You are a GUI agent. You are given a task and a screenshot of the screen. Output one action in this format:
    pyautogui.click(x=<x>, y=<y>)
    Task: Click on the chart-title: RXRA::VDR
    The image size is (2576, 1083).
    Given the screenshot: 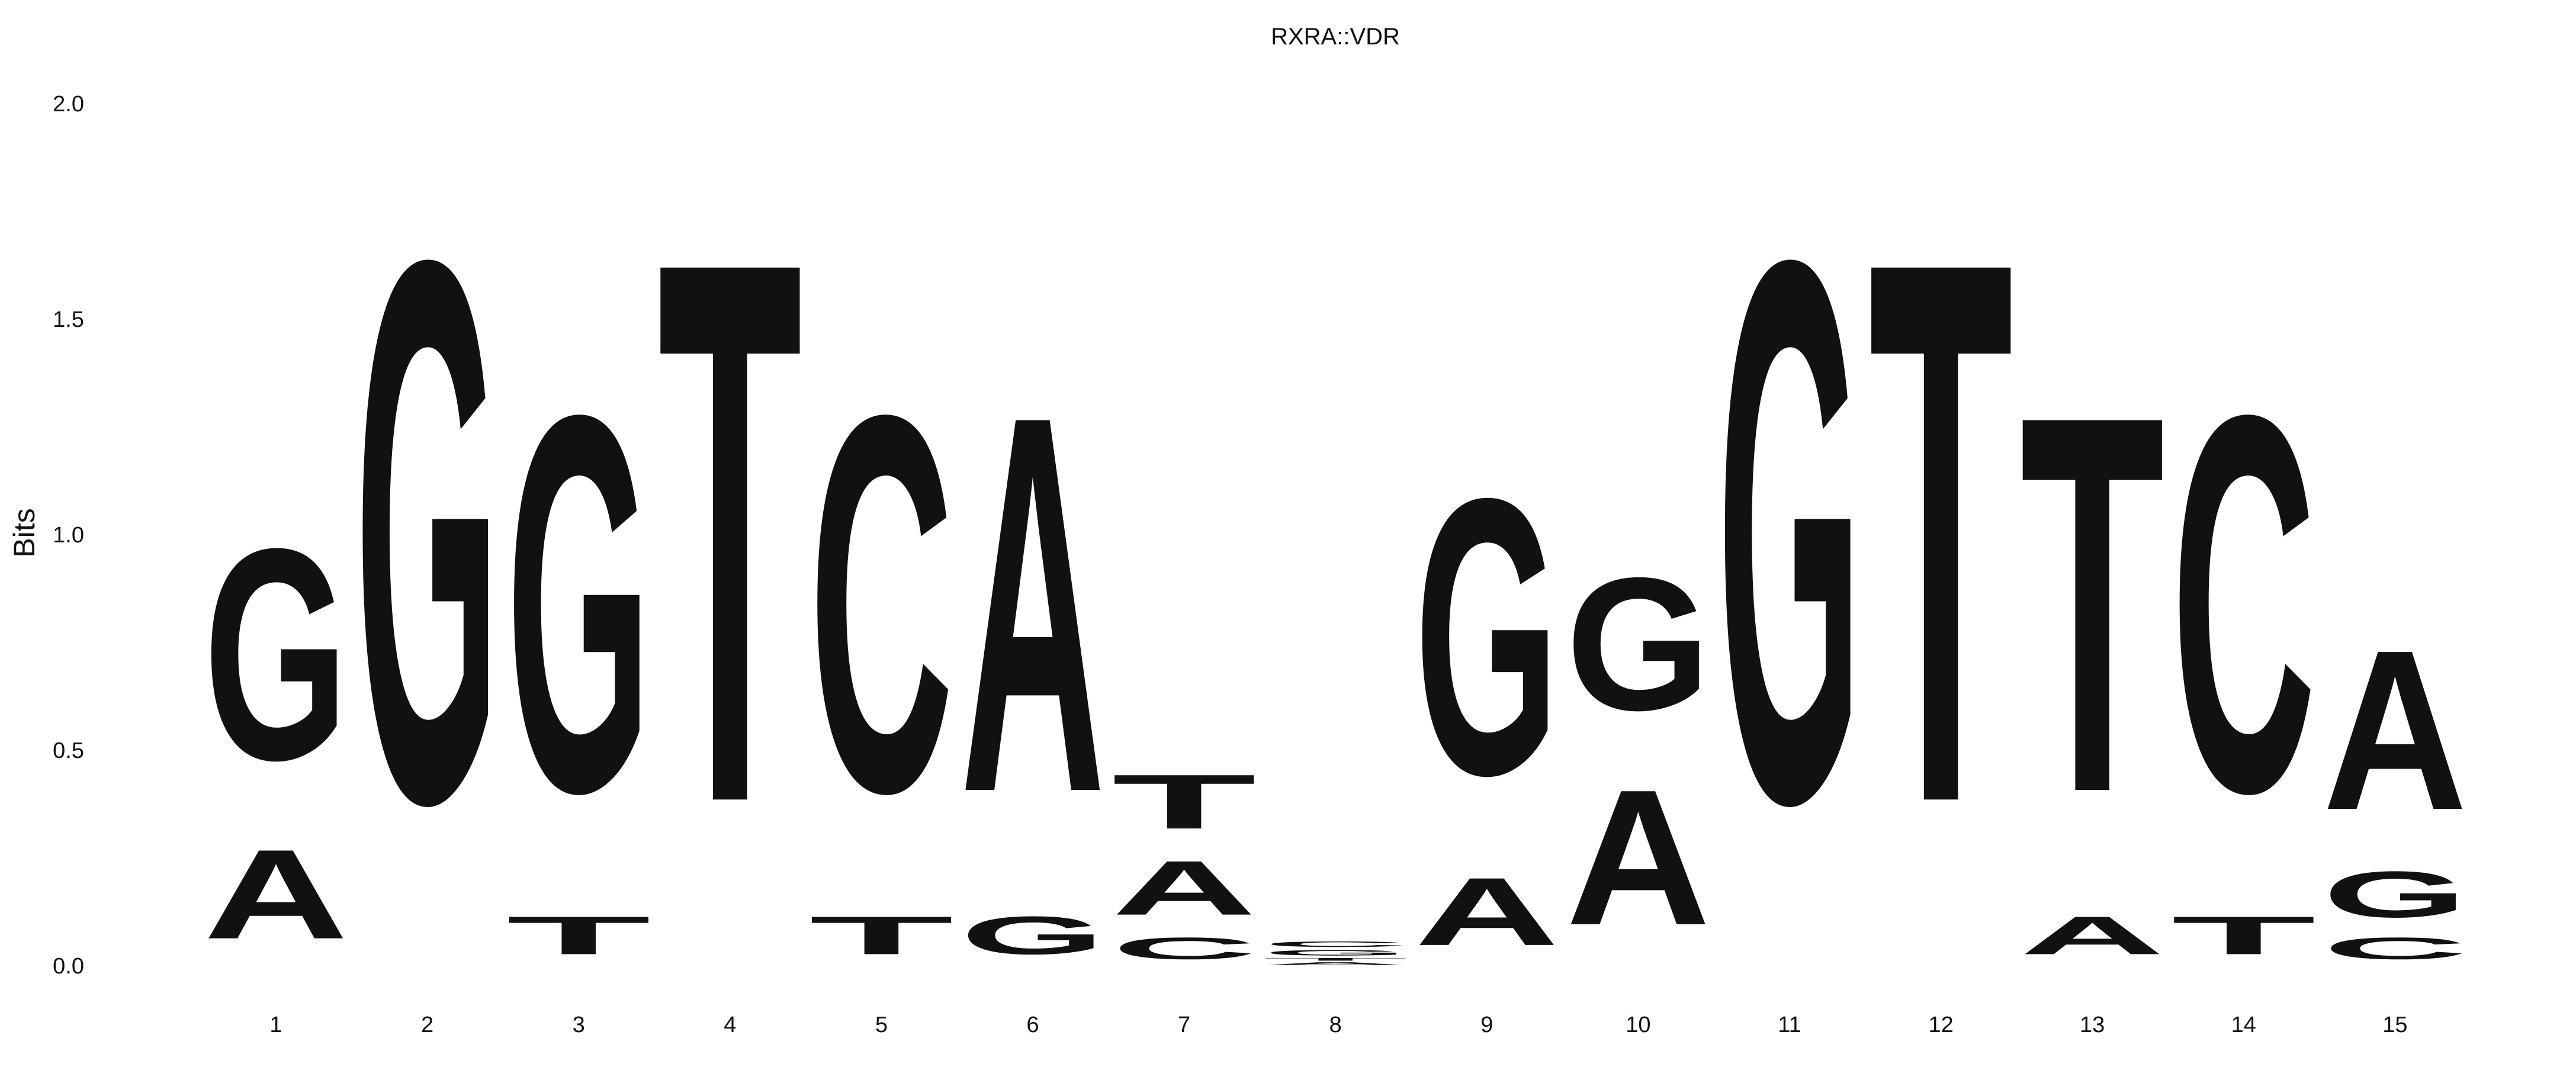 What is the action you would take?
    pyautogui.click(x=1335, y=37)
    